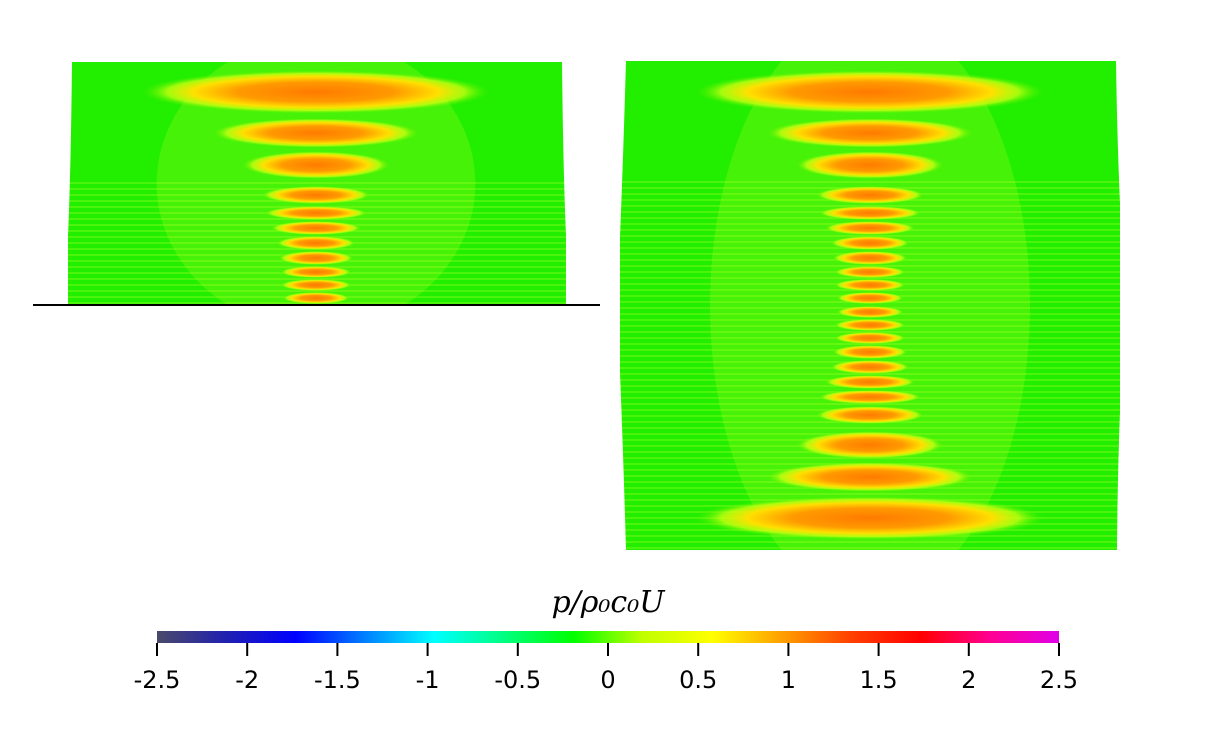  Describe the element at coordinates (698, 680) in the screenshot. I see `colorbar-tick-label: 0.5` at that location.